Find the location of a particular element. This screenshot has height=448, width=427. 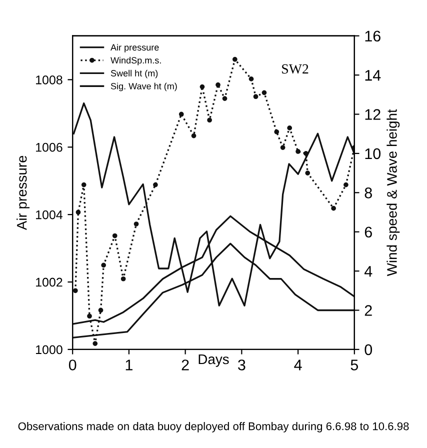

x-axis-title: Days is located at coordinates (213, 360).